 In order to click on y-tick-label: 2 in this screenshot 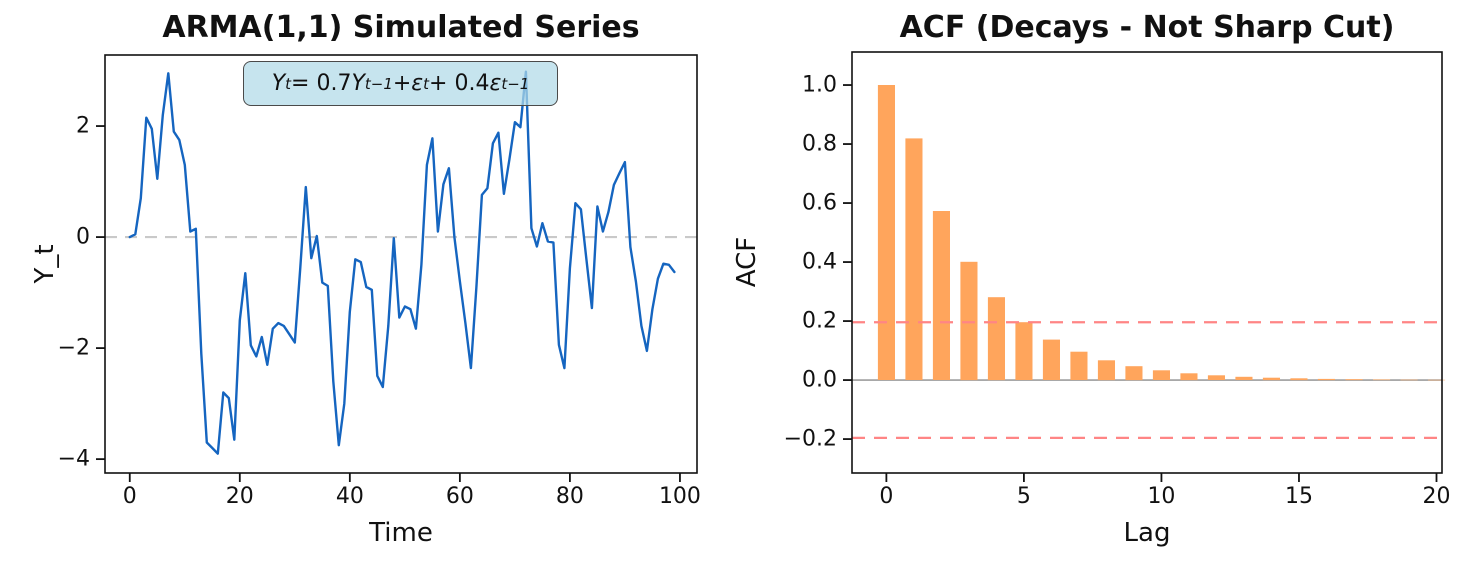, I will do `click(83, 126)`.